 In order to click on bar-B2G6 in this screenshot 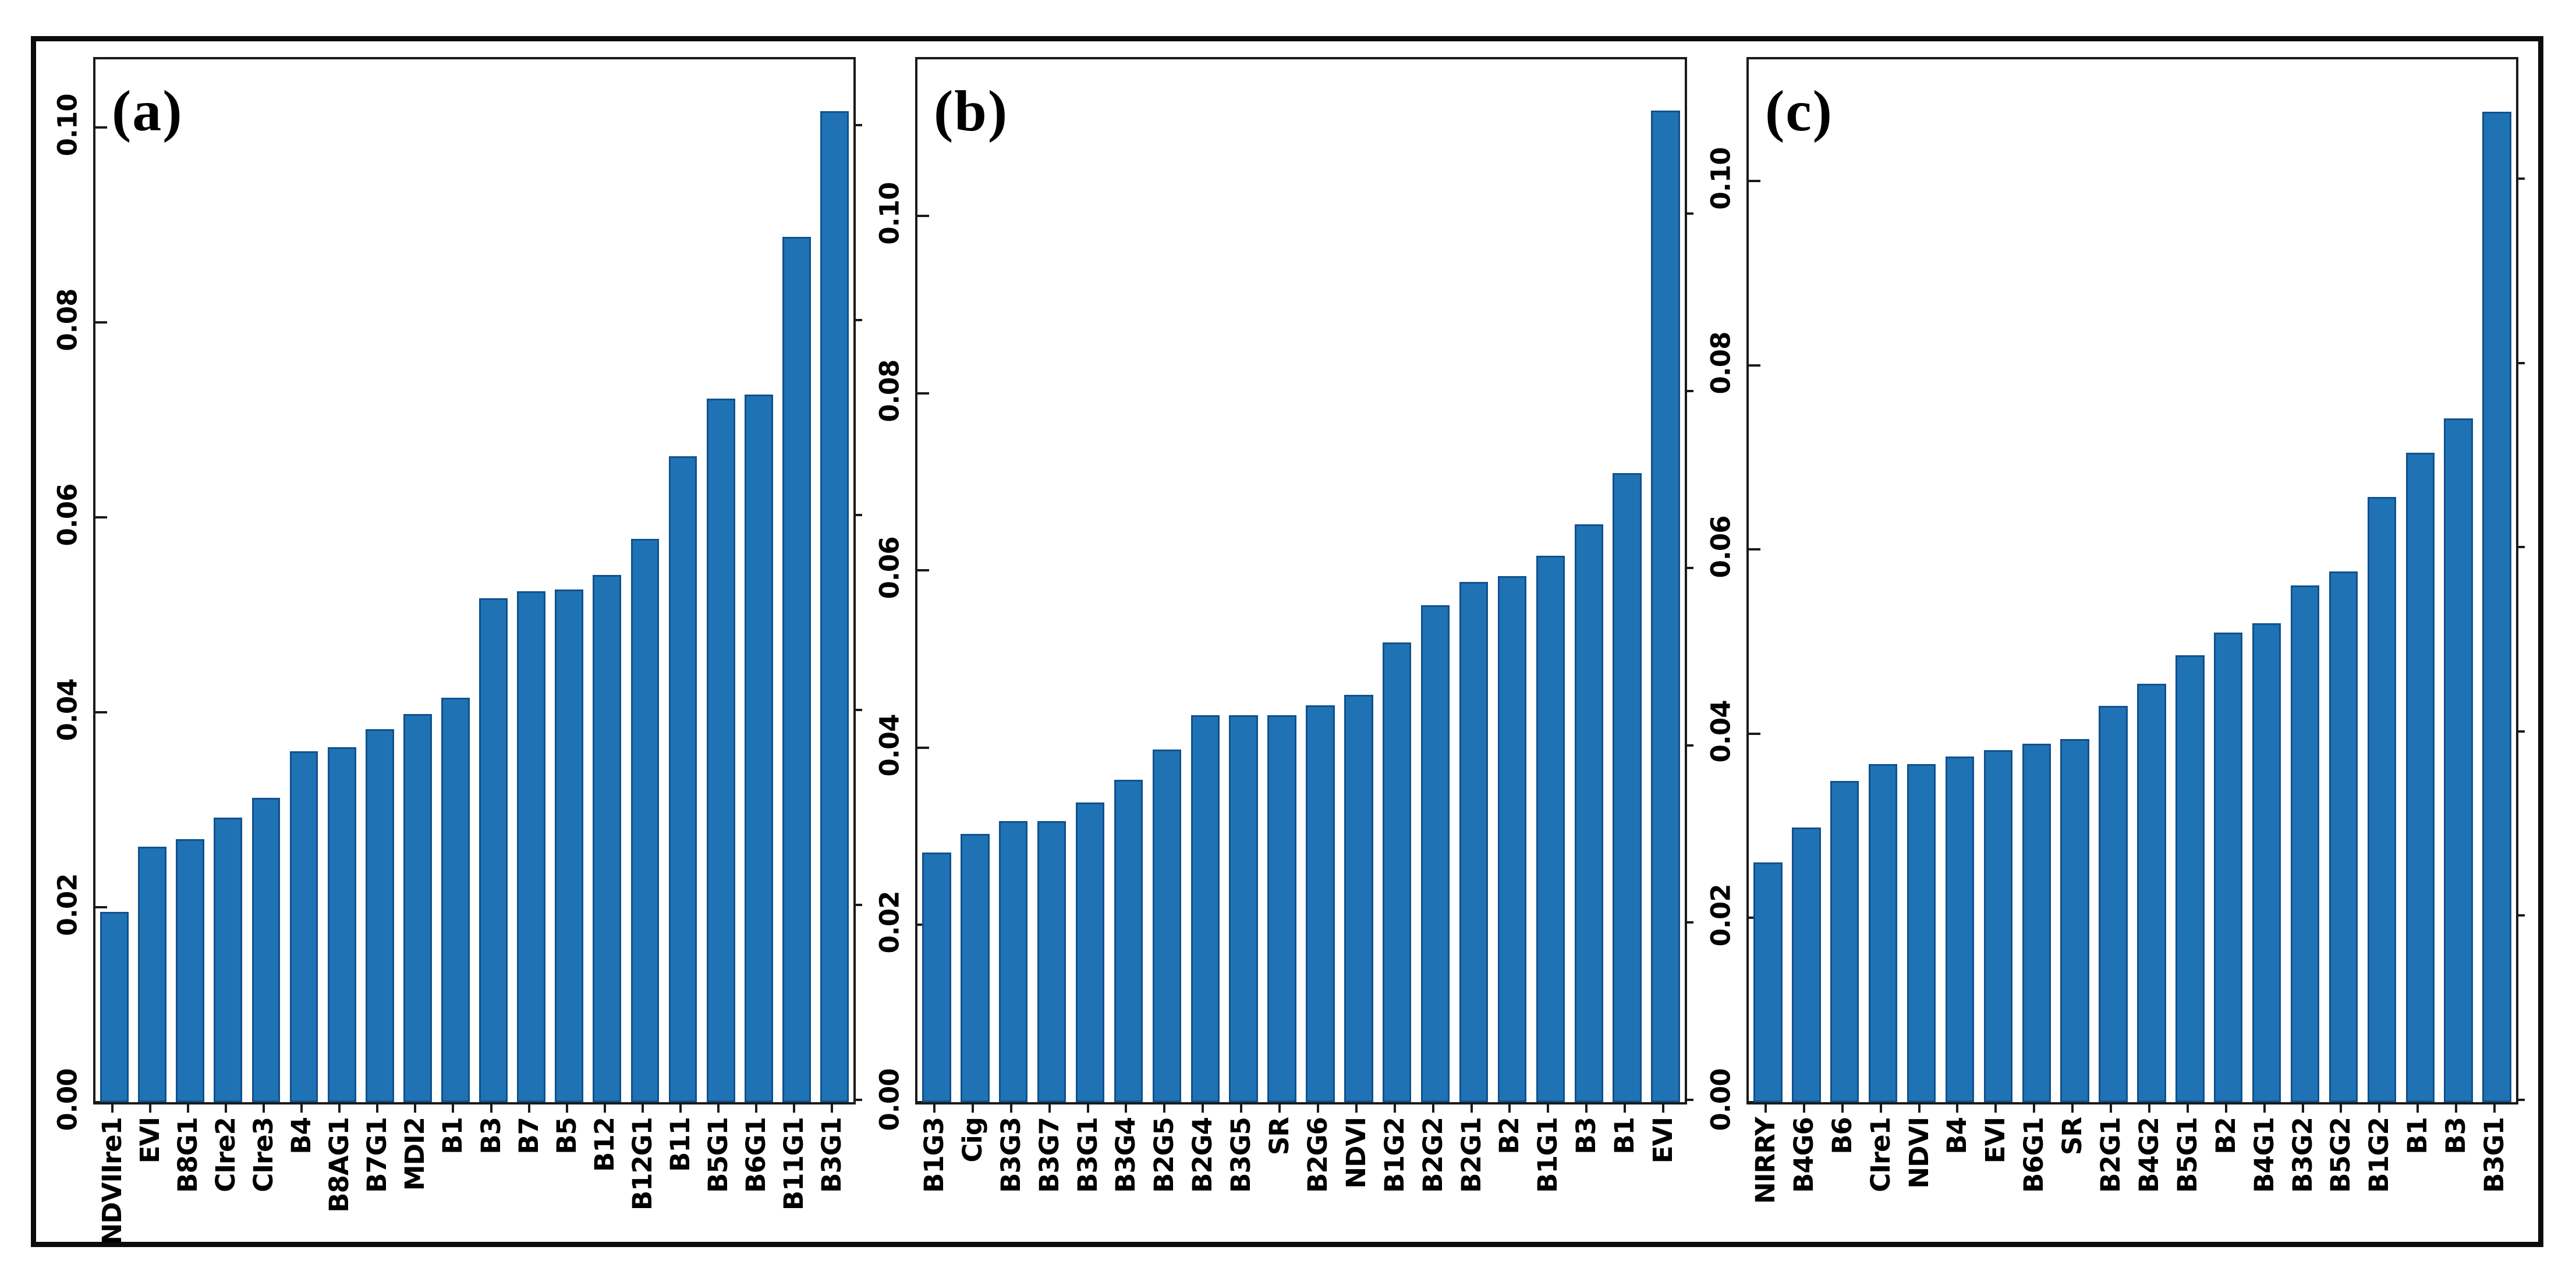, I will do `click(1320, 904)`.